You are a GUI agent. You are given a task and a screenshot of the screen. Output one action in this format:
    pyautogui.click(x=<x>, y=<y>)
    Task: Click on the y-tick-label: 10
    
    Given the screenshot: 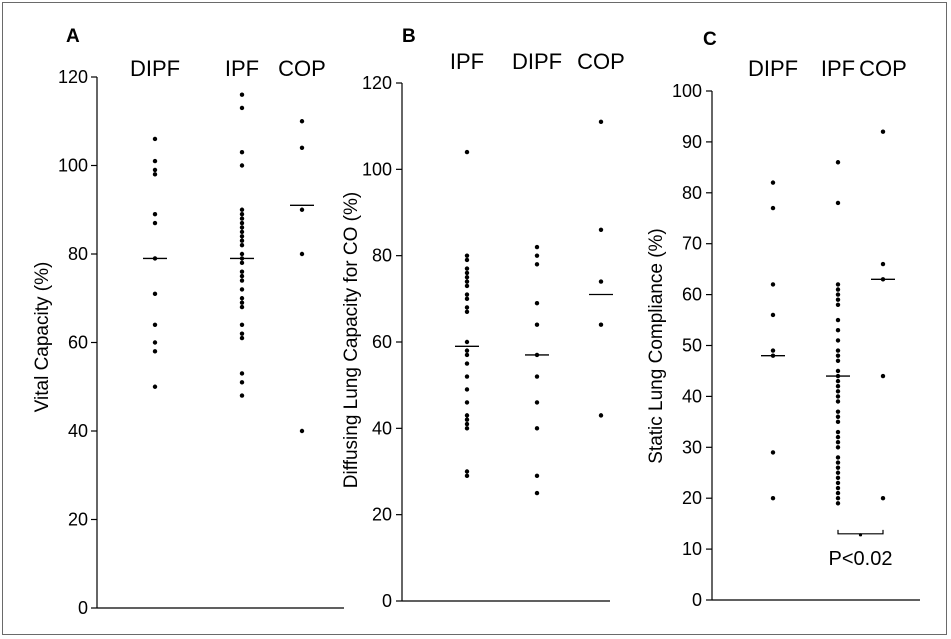 What is the action you would take?
    pyautogui.click(x=692, y=549)
    